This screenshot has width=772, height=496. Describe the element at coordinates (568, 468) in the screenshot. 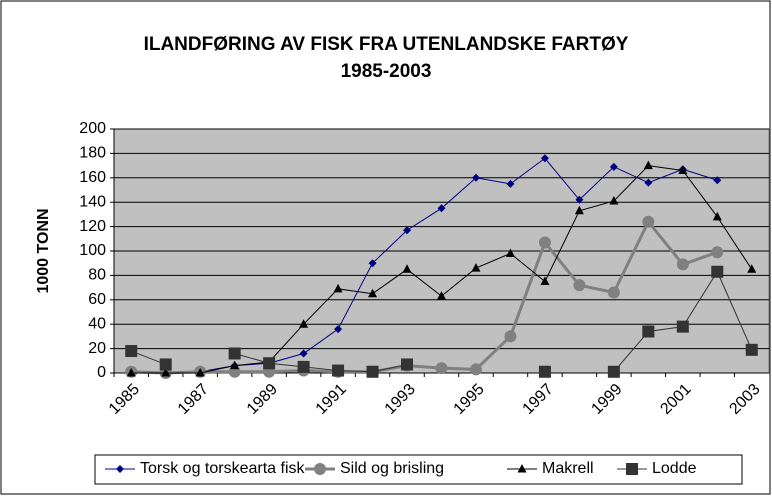

I see `legend-label: Makrell` at that location.